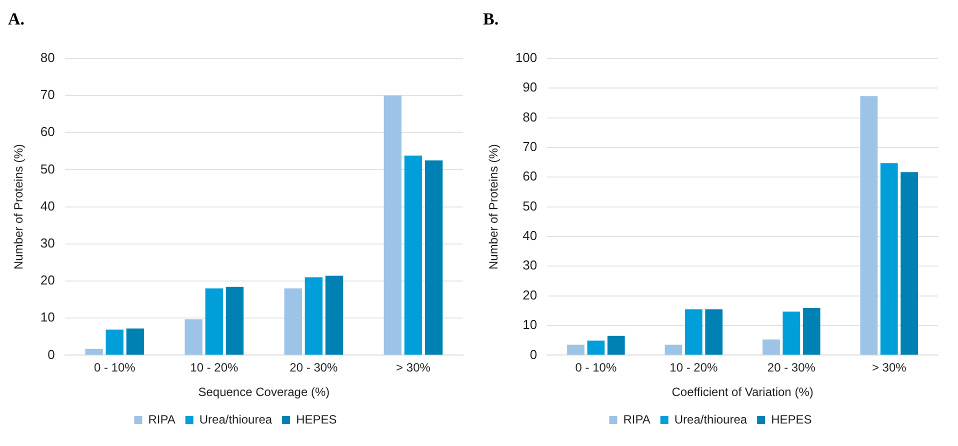 Image resolution: width=958 pixels, height=446 pixels. What do you see at coordinates (743, 392) in the screenshot?
I see `x-axis-title: Coefficient of Variation (%)` at bounding box center [743, 392].